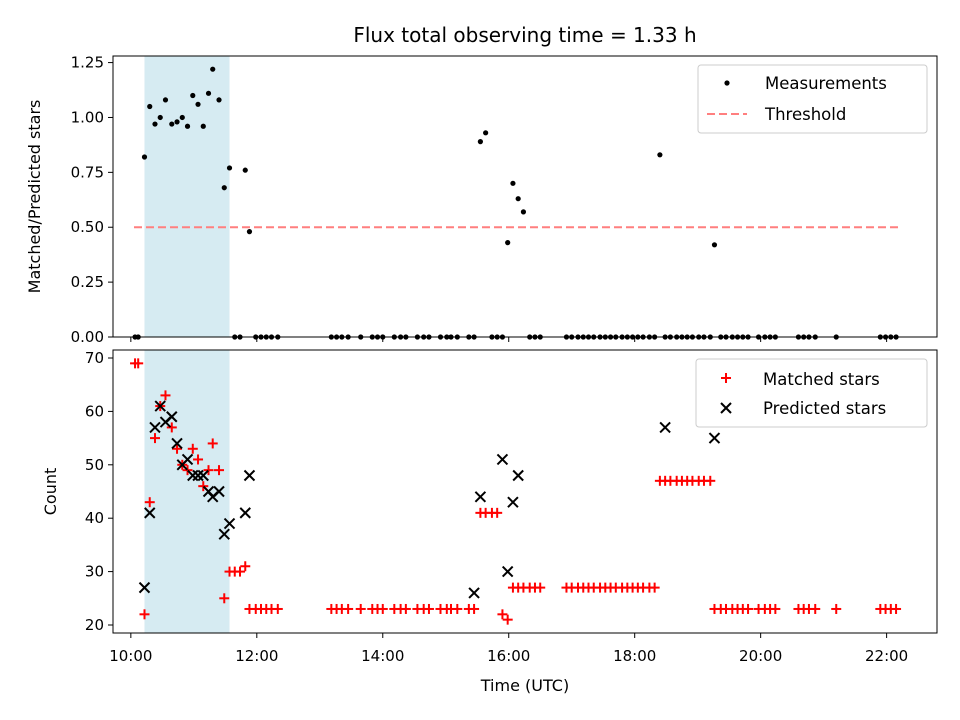 Image resolution: width=960 pixels, height=720 pixels. What do you see at coordinates (92, 200) in the screenshot?
I see `top-y-ticks: 0.00 0.25 0.50 0.75 1.00 1.25` at bounding box center [92, 200].